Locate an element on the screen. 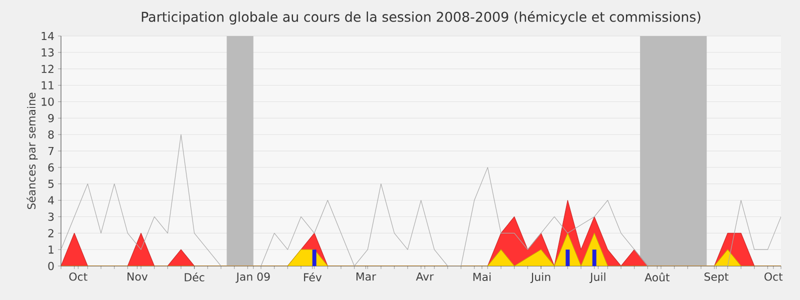 This screenshot has width=800, height=300. y-axis-title: Séances par semaine is located at coordinates (32, 151).